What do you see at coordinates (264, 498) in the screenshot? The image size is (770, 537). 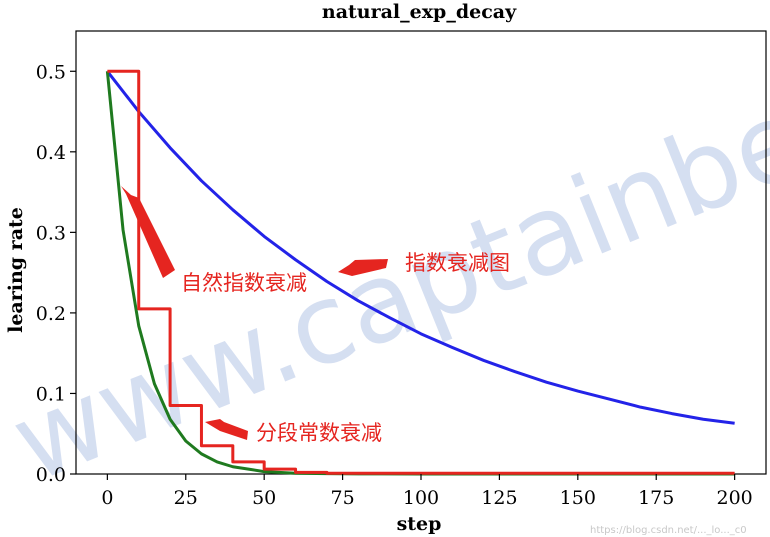 I see `x-tick-label: 50` at bounding box center [264, 498].